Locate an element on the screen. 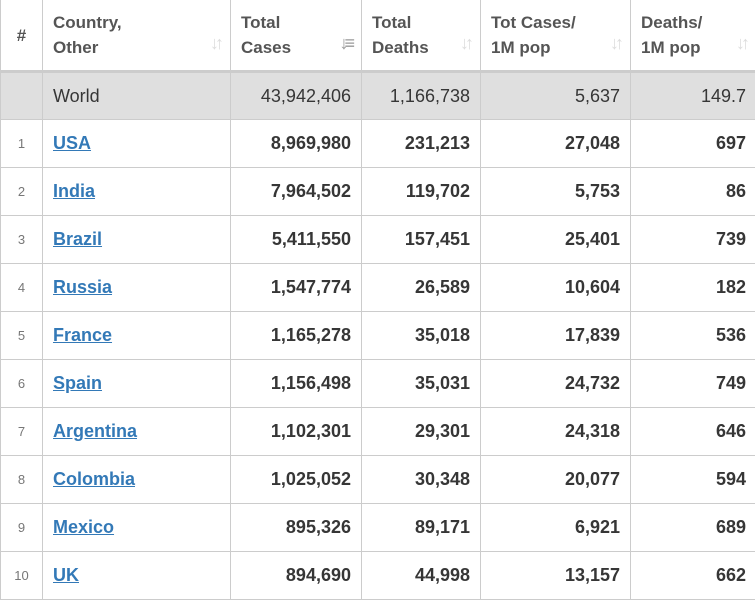 Image resolution: width=755 pixels, height=603 pixels. country-link: India is located at coordinates (74, 191).